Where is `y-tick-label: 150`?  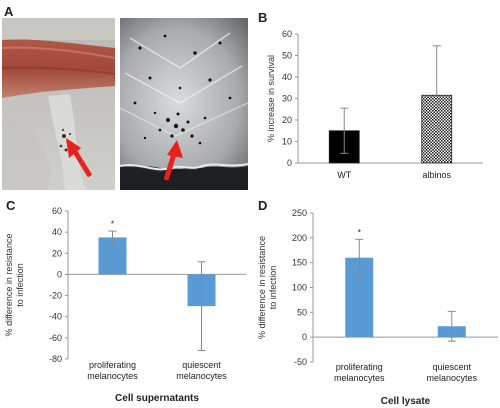 y-tick-label: 150 is located at coordinates (299, 263).